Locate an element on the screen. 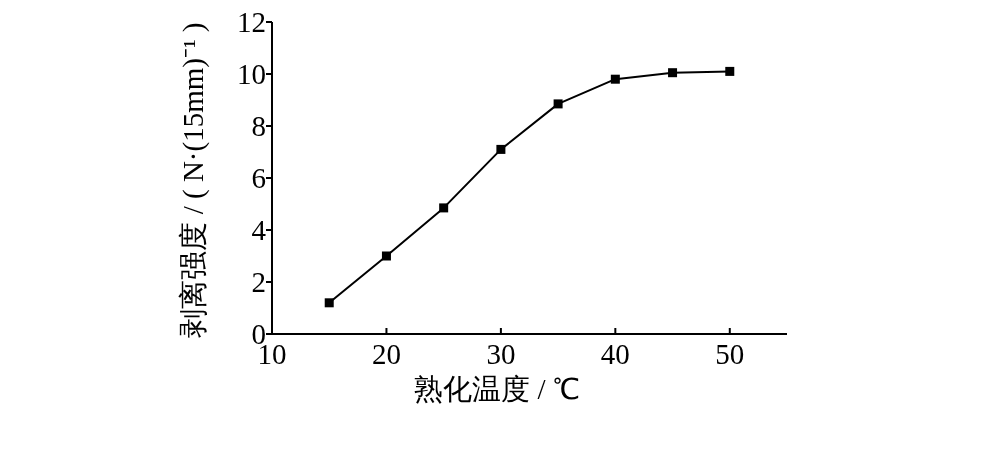 The image size is (1004, 460). y-tick-label: 6 is located at coordinates (258, 178).